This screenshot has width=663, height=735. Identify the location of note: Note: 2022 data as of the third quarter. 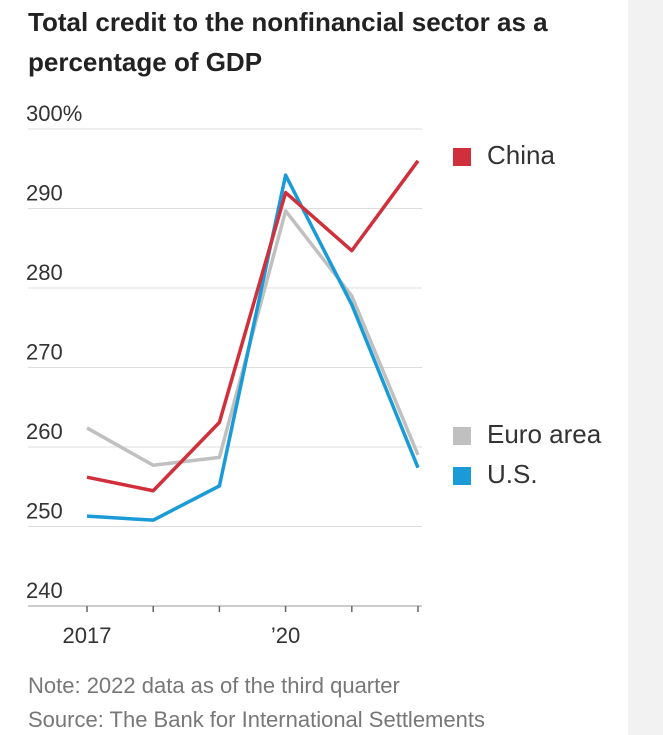
(214, 685).